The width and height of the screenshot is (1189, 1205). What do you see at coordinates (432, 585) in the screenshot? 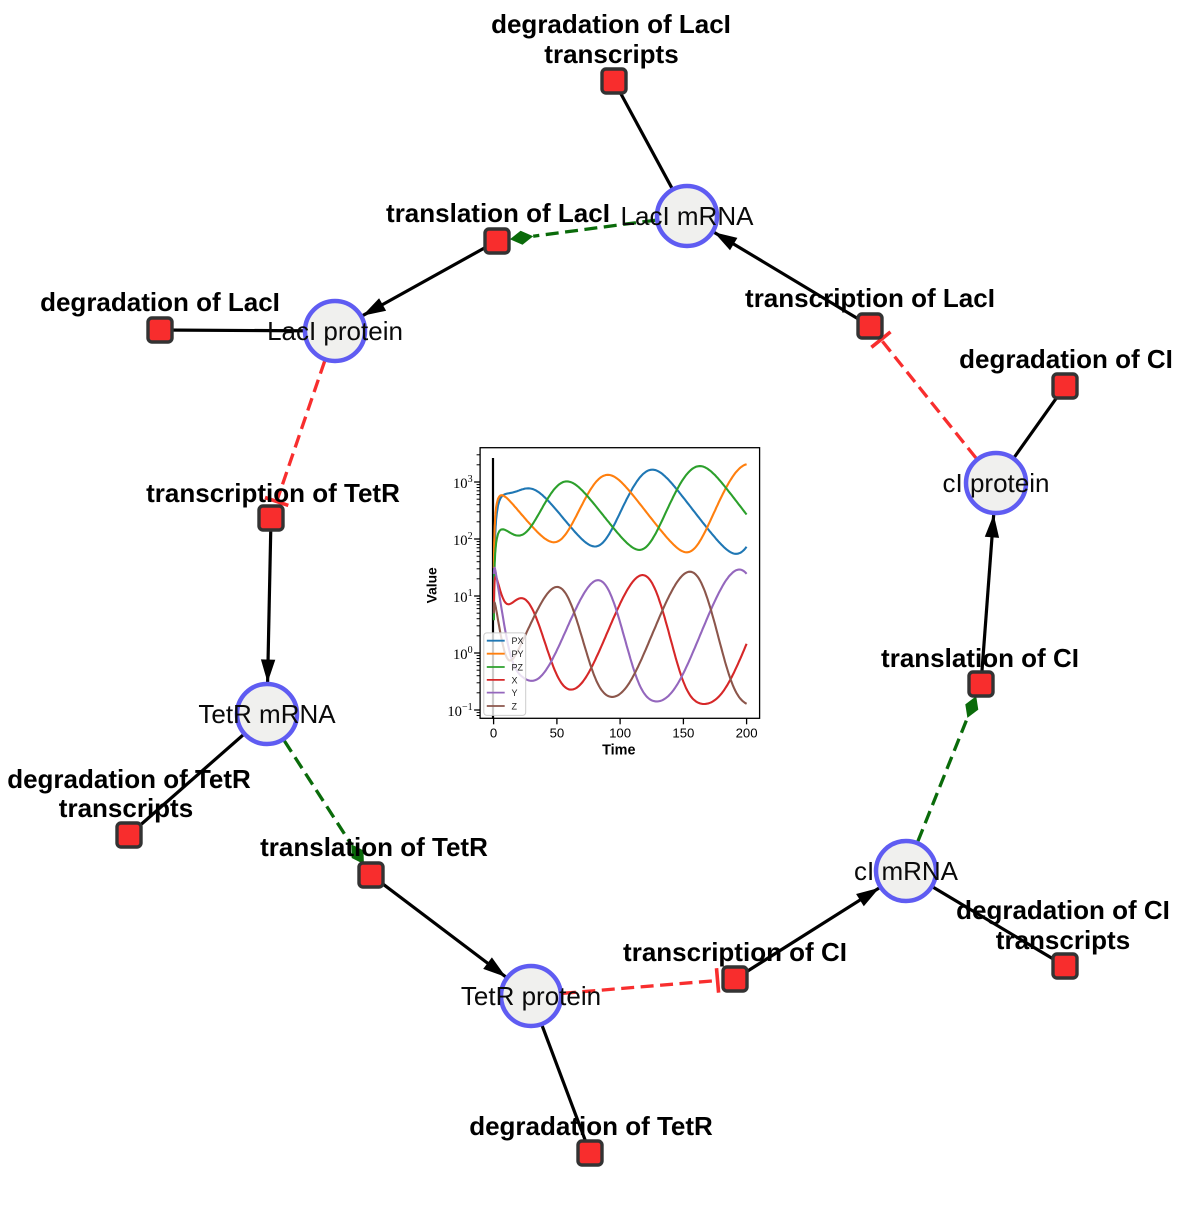
I see `svg-text: Value` at bounding box center [432, 585].